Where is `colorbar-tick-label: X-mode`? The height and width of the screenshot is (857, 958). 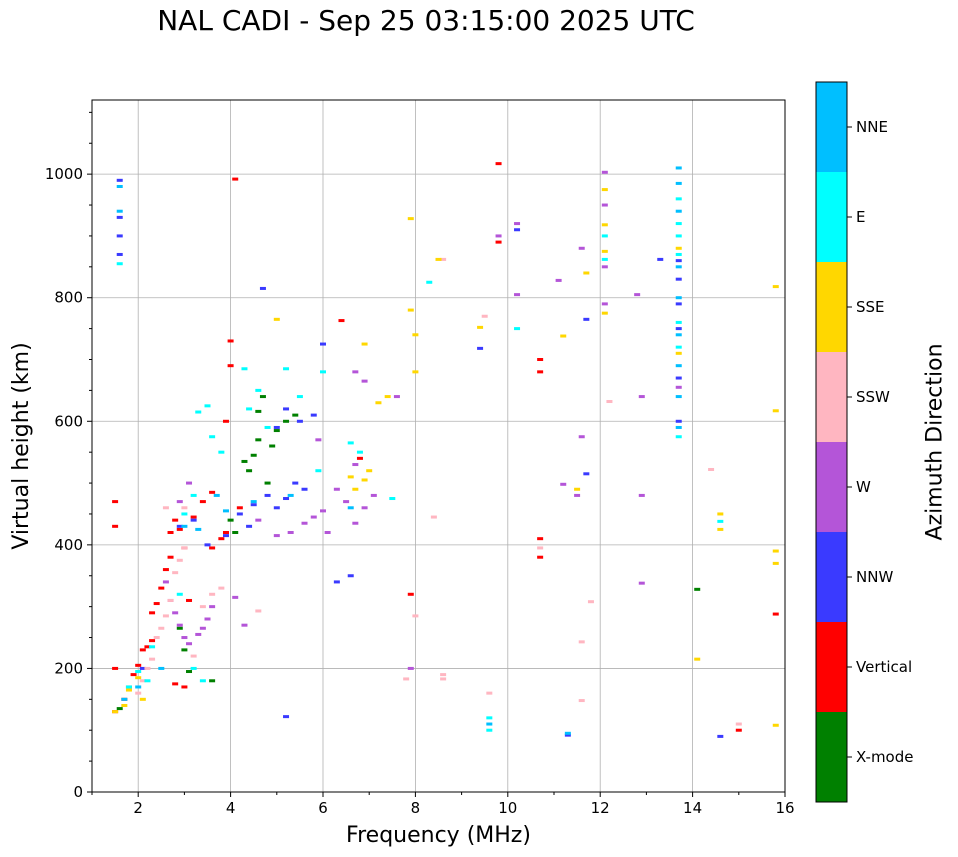 colorbar-tick-label: X-mode is located at coordinates (884, 757).